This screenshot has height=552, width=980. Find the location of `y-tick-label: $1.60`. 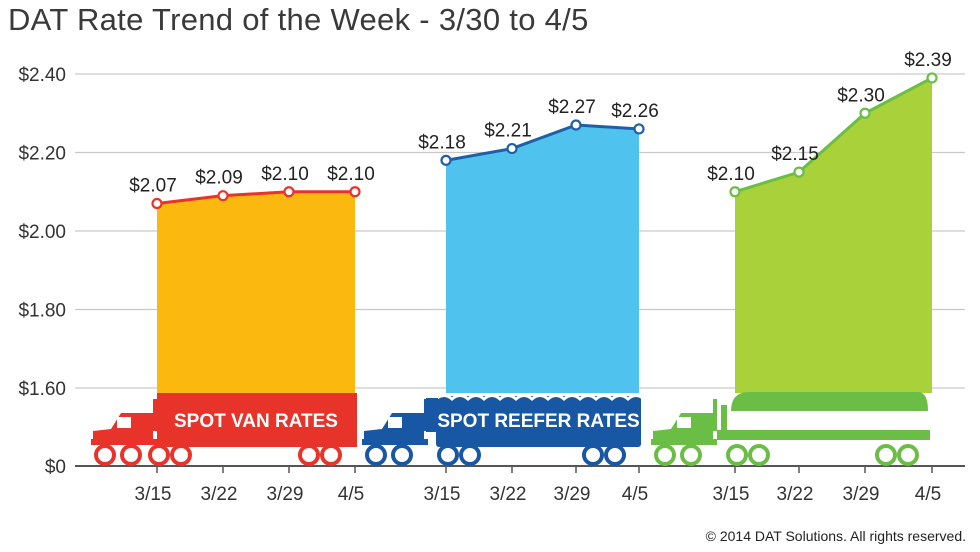

y-tick-label: $1.60 is located at coordinates (42, 389).